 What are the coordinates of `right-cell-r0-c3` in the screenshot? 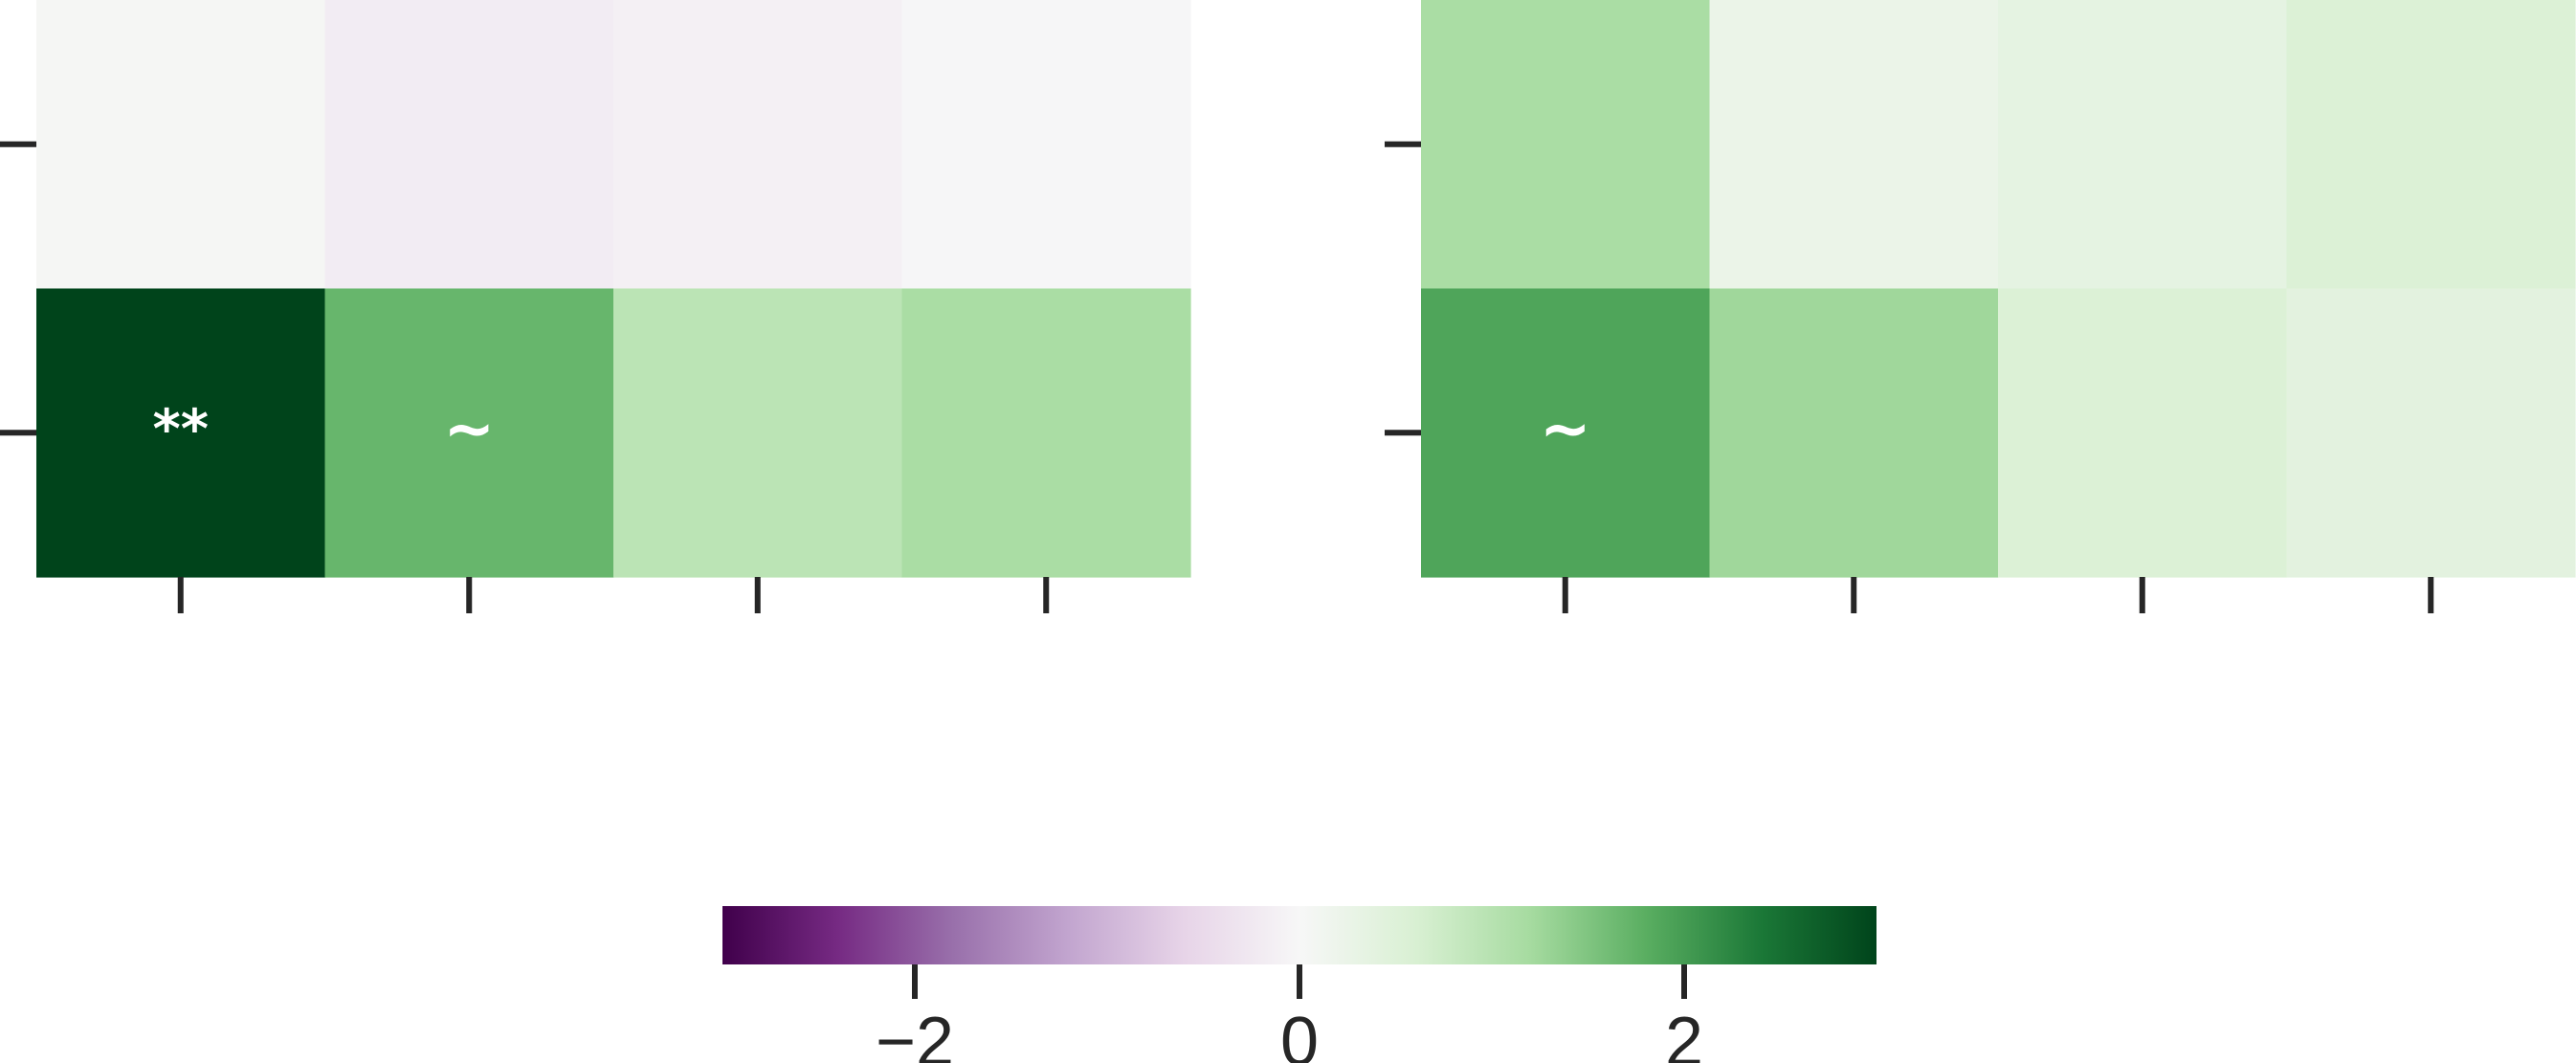 It's located at (2431, 145).